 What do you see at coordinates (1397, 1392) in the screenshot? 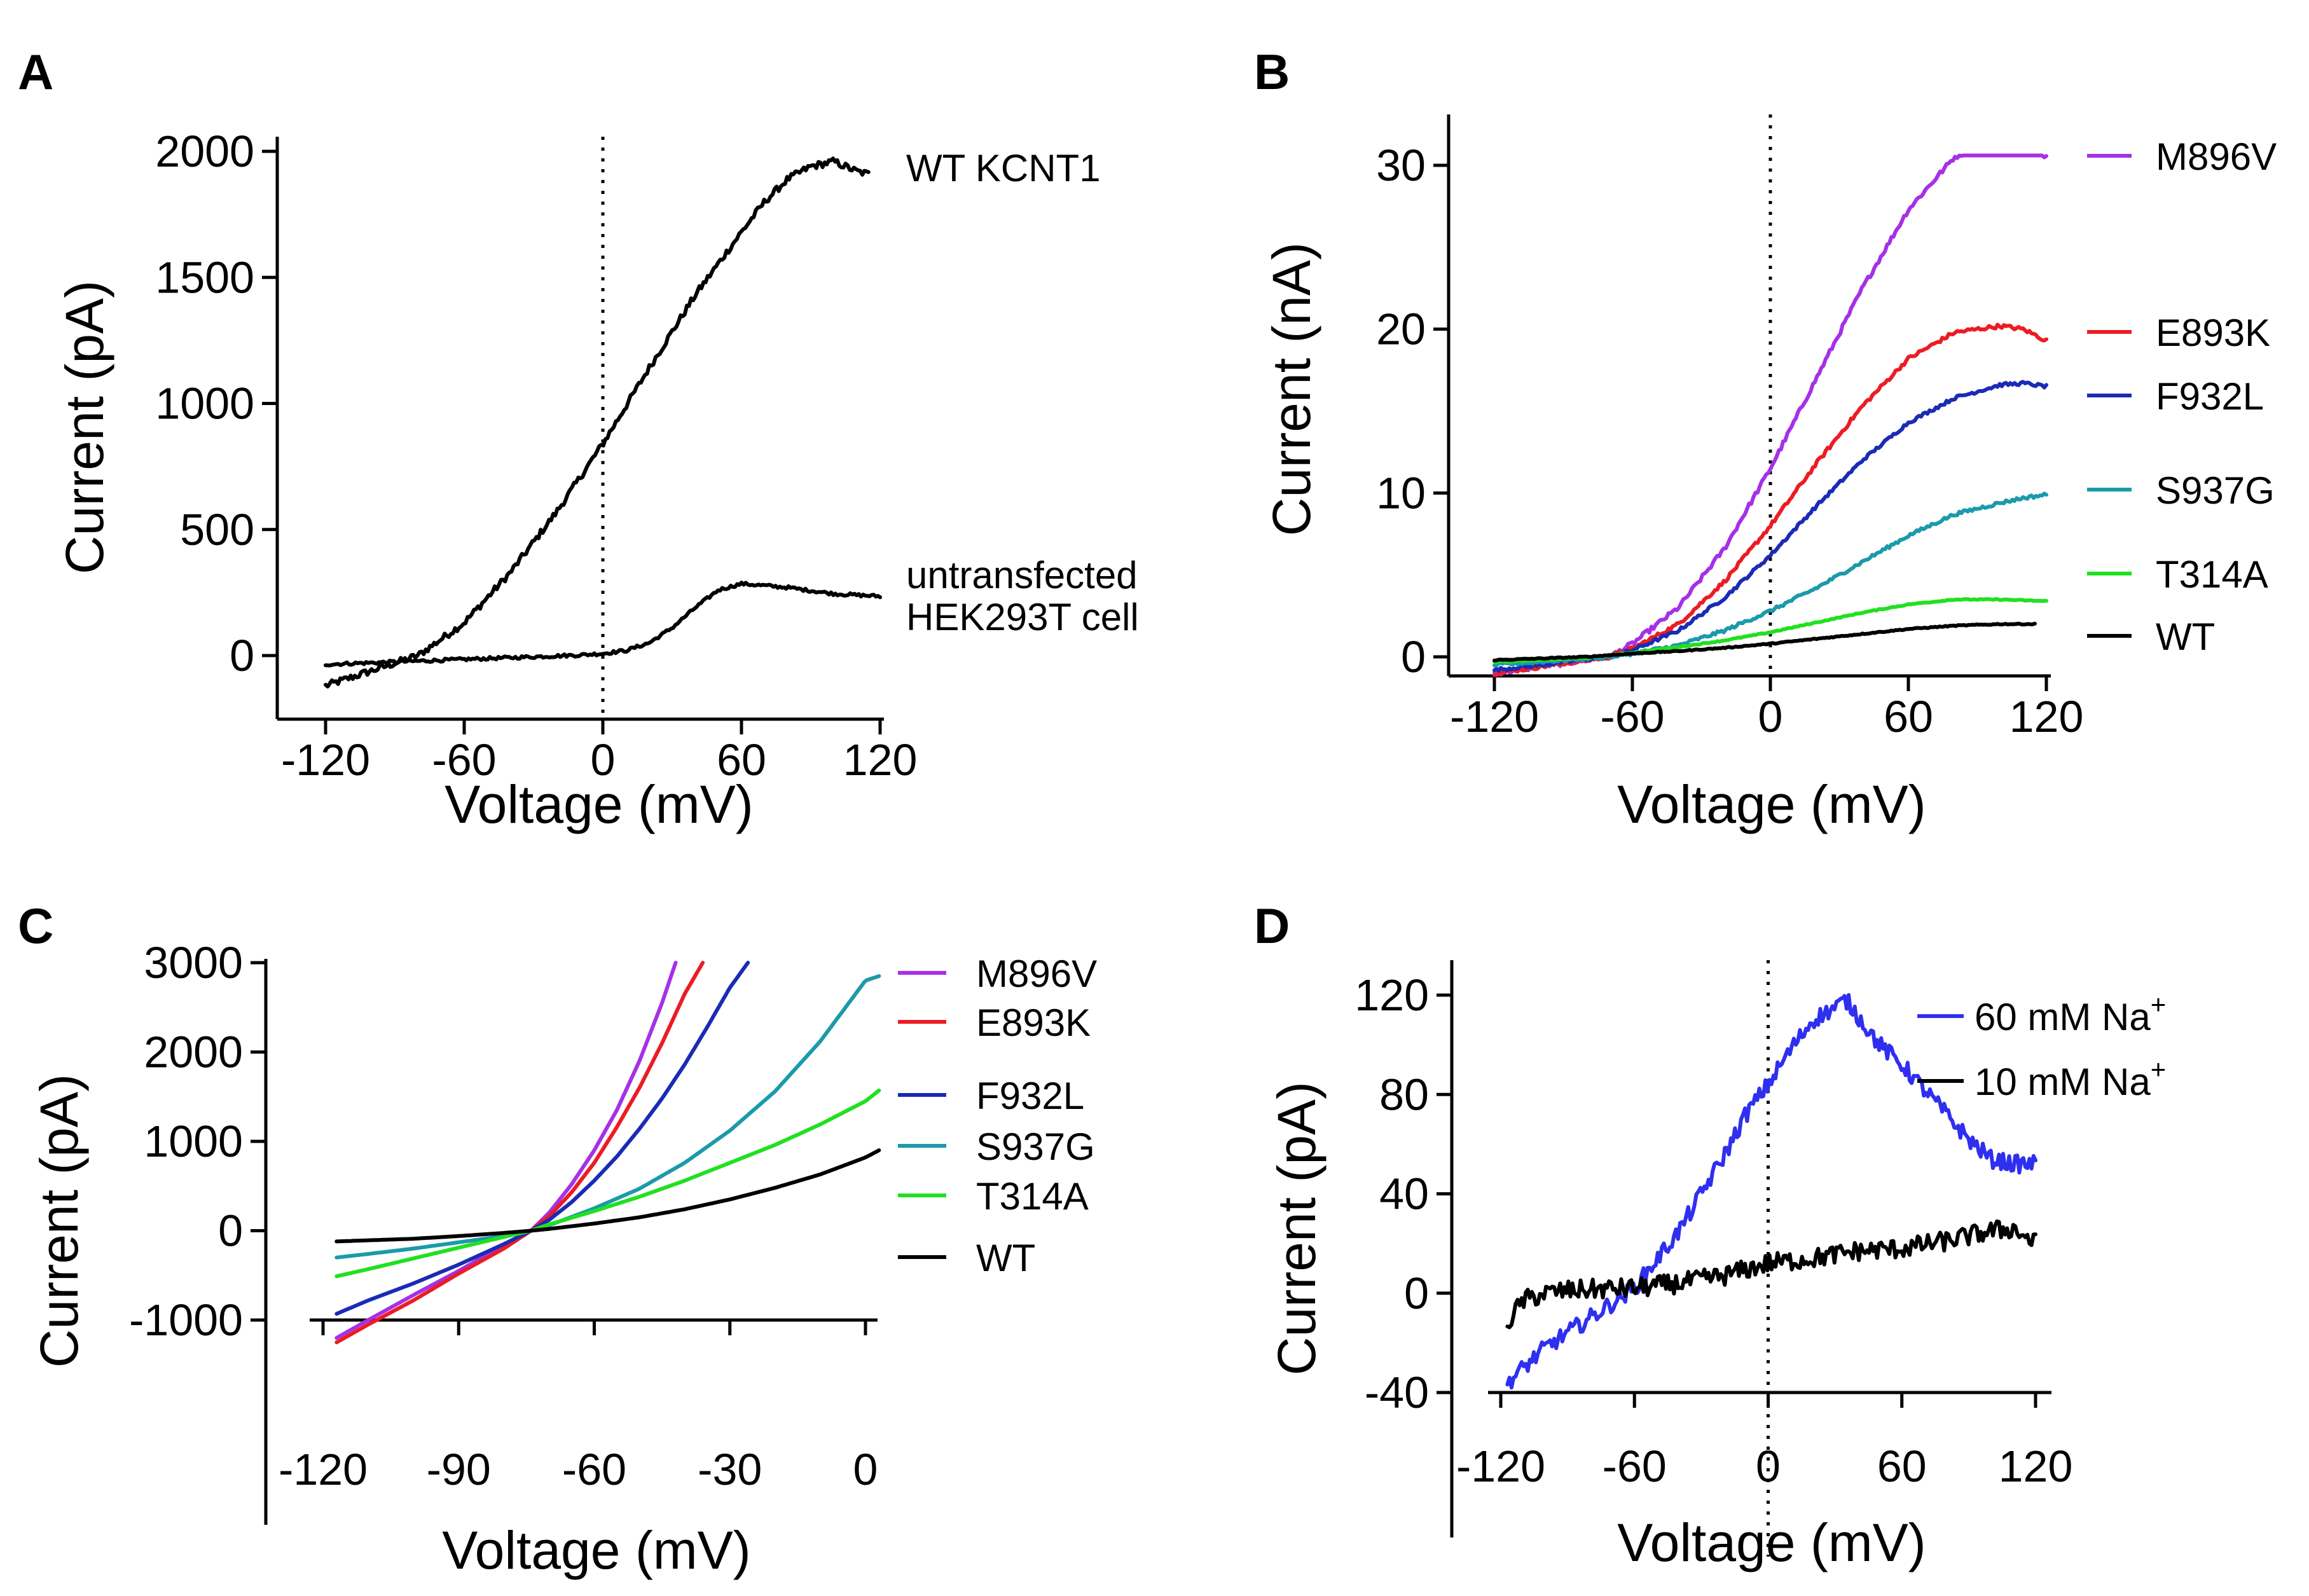
I see `y-tick-label: -40` at bounding box center [1397, 1392].